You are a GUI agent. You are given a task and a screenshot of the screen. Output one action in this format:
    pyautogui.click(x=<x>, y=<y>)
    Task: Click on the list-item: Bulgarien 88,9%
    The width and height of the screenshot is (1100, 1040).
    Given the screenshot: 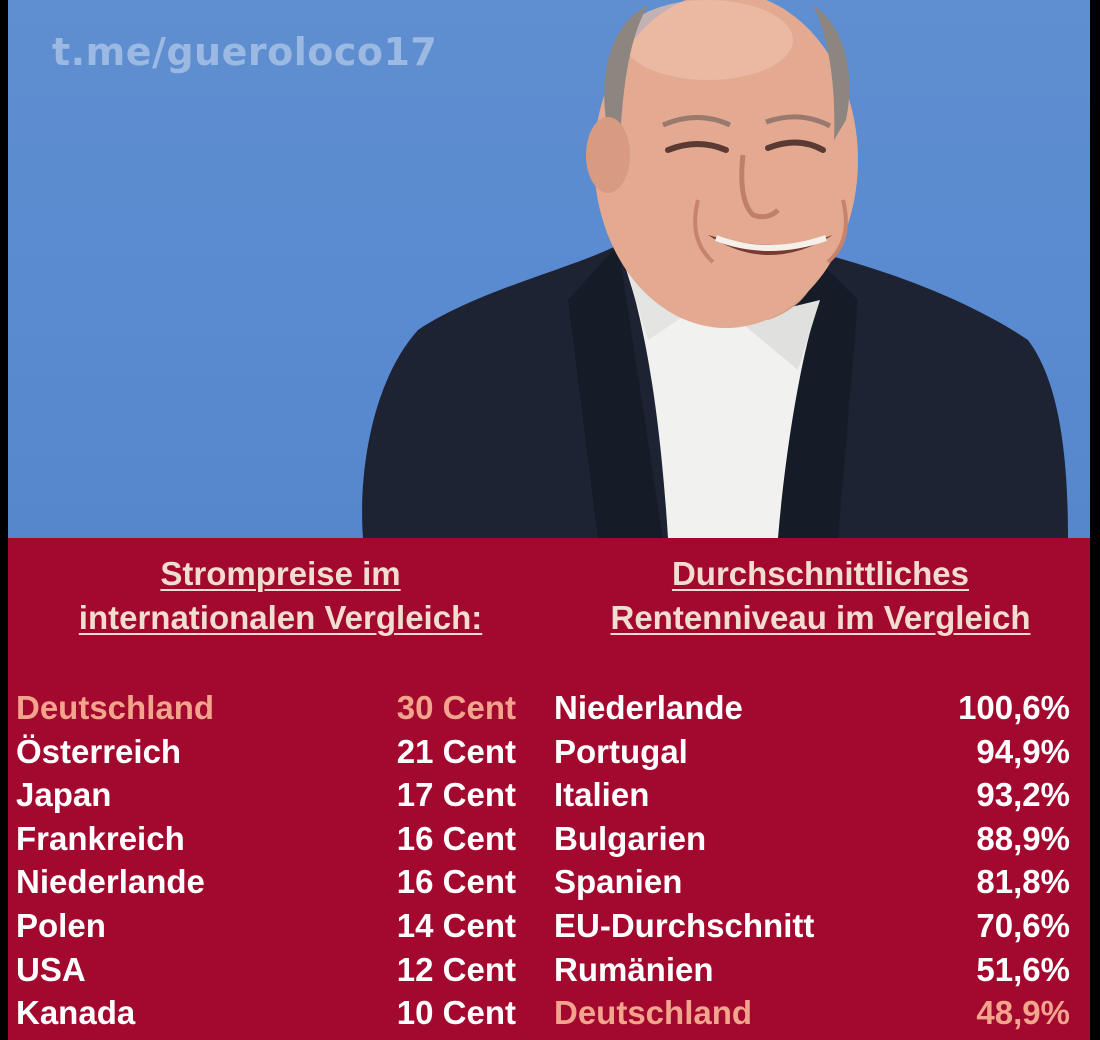 What is the action you would take?
    pyautogui.click(x=812, y=839)
    